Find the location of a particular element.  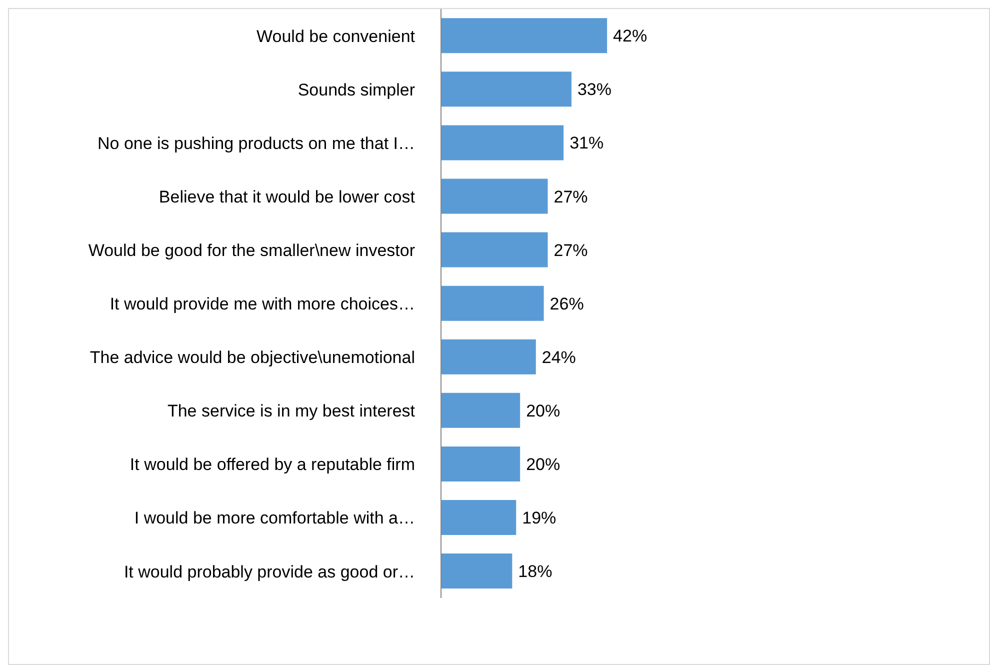

data-label: 42% is located at coordinates (630, 36).